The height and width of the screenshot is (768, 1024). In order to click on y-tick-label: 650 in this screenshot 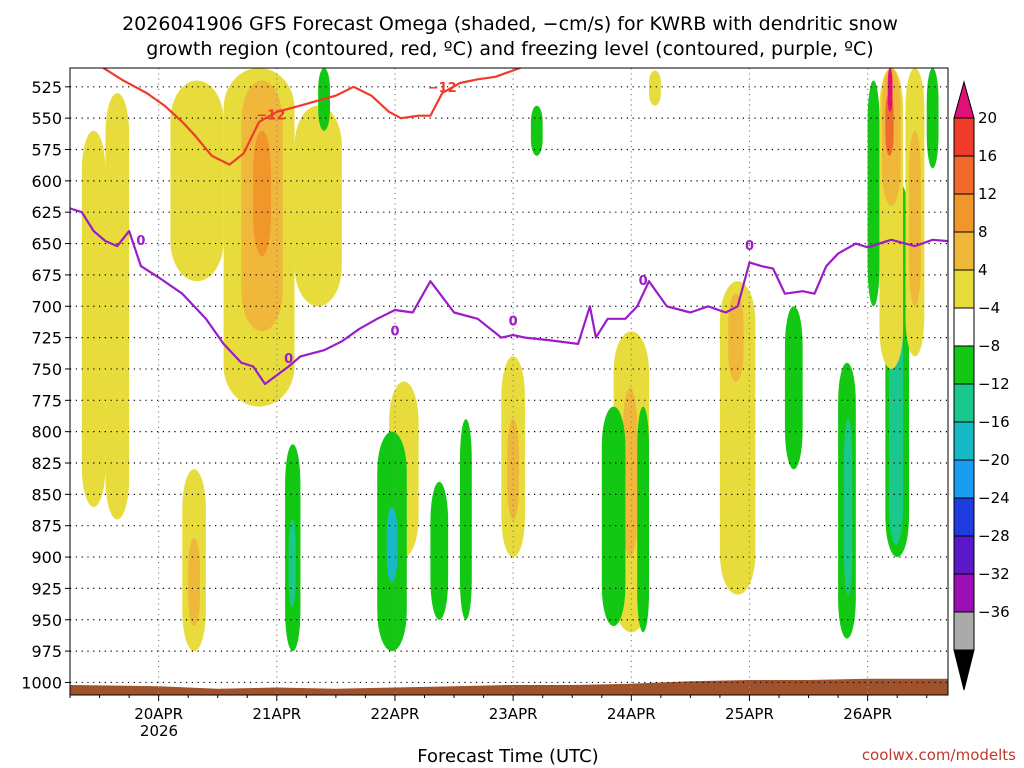, I will do `click(46, 244)`.